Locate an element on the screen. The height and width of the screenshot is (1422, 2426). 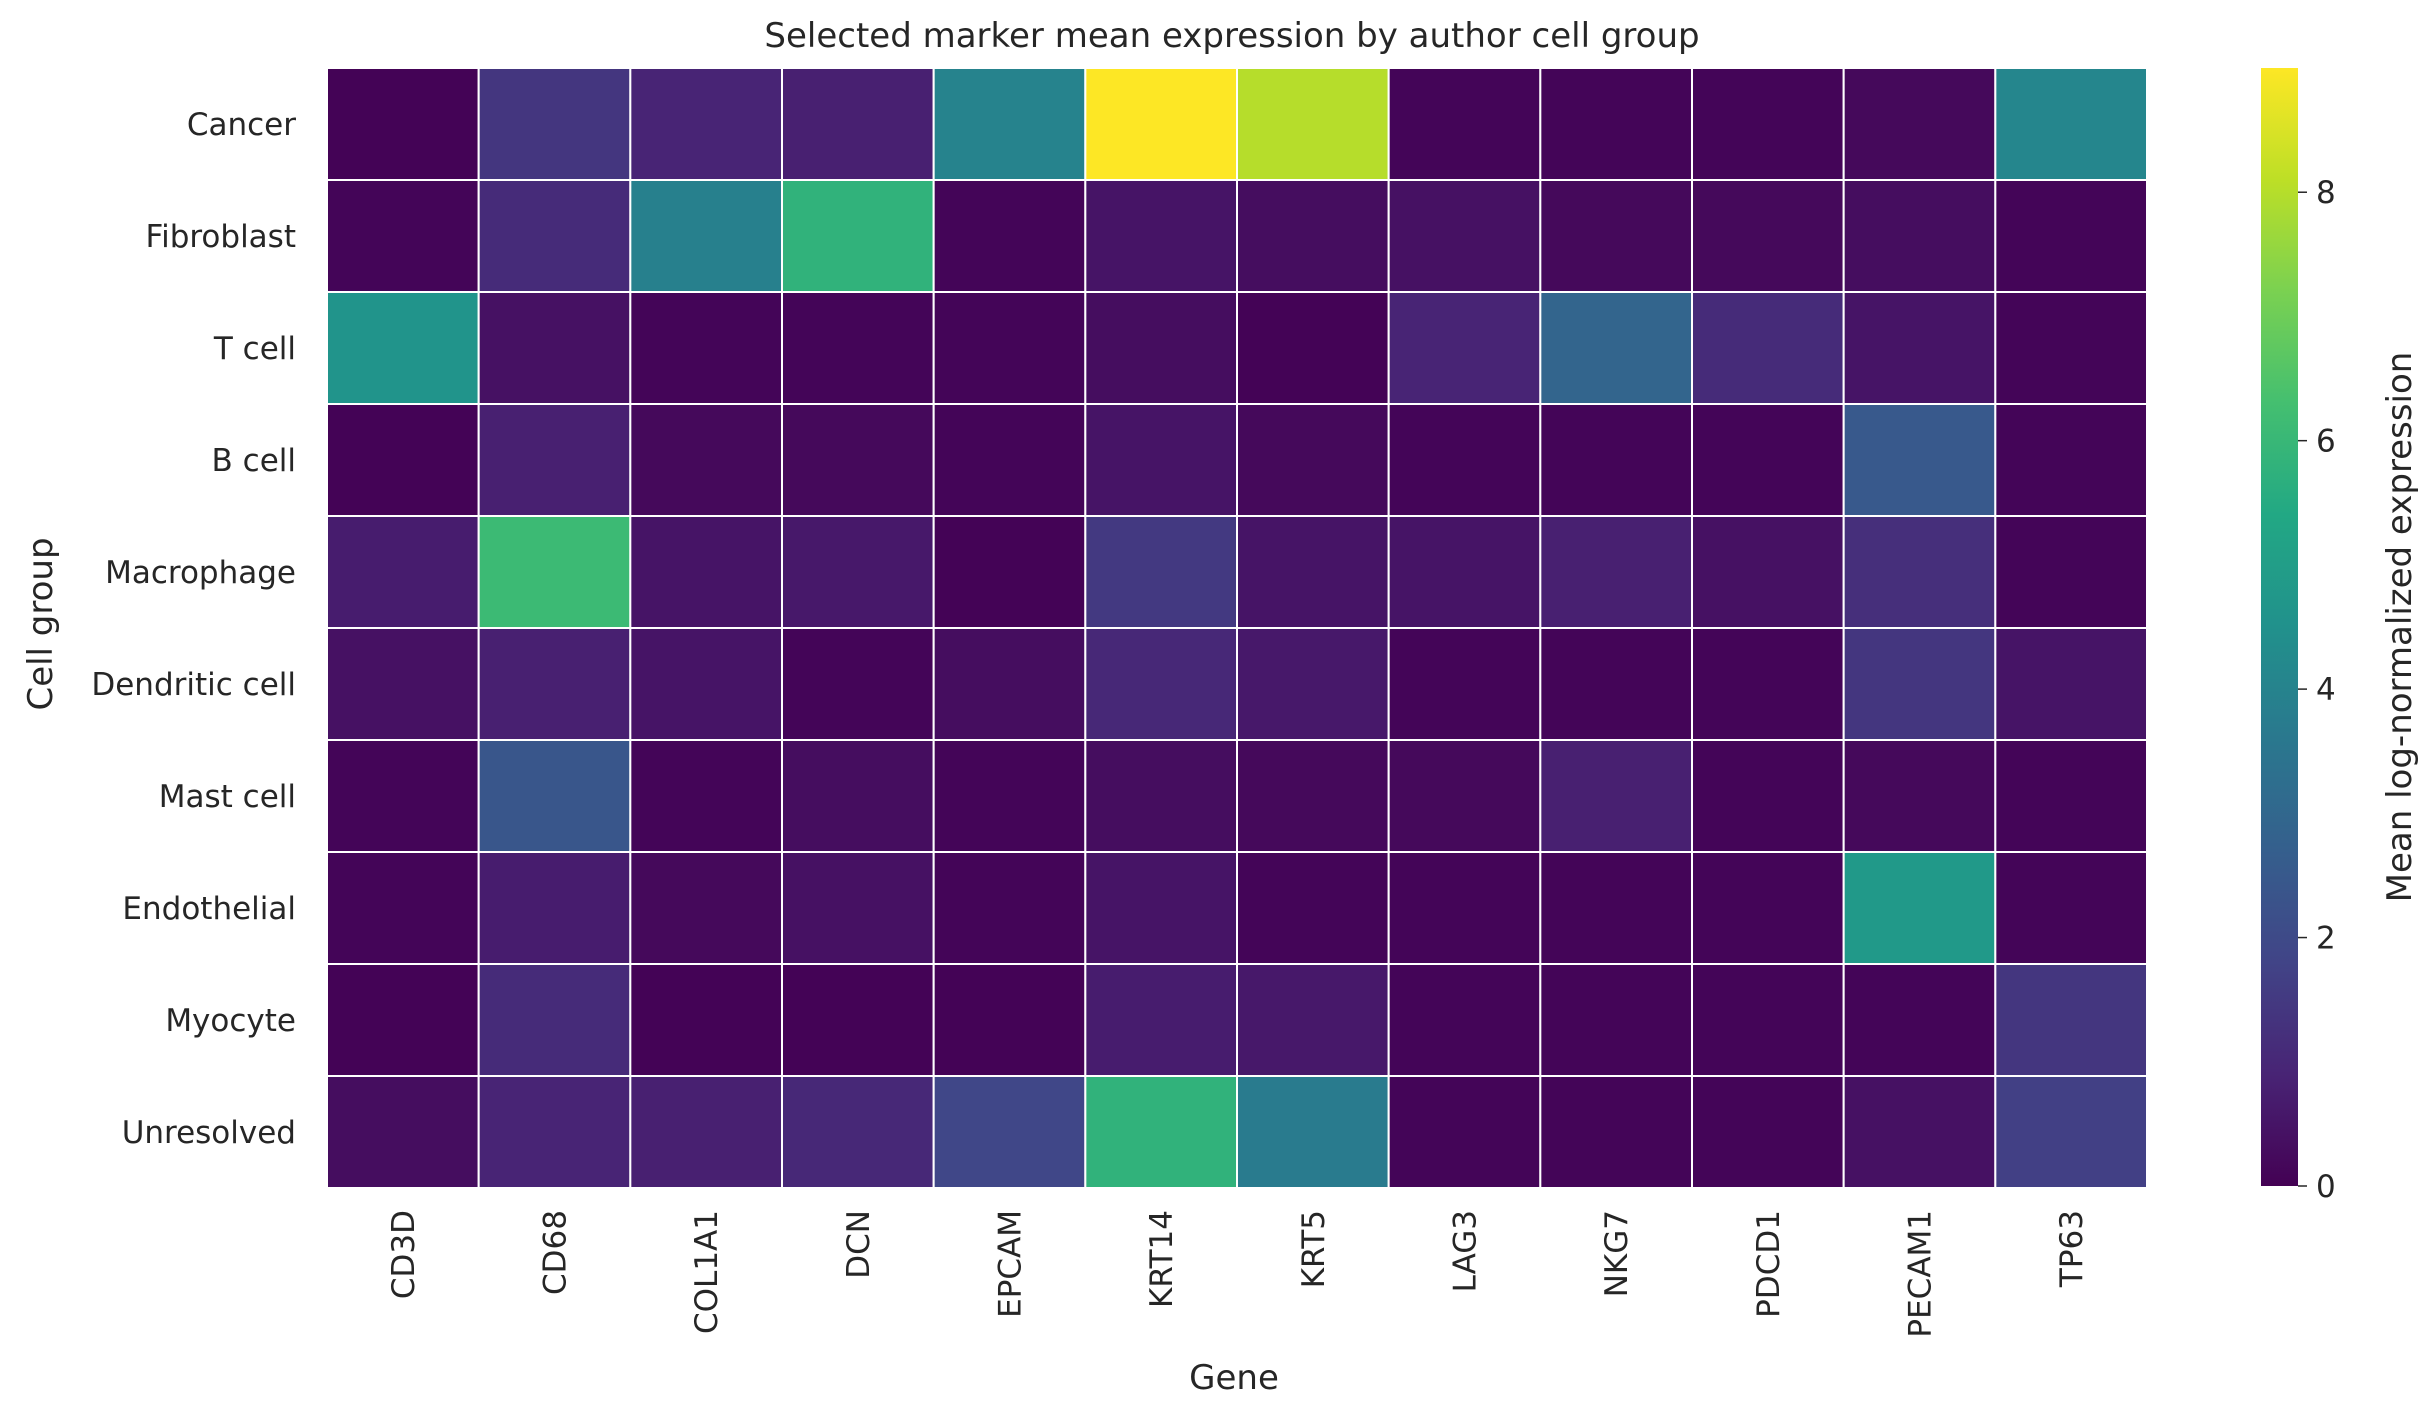
colorbar-ticks: 0 2 4 6 8 is located at coordinates (2317, 690).